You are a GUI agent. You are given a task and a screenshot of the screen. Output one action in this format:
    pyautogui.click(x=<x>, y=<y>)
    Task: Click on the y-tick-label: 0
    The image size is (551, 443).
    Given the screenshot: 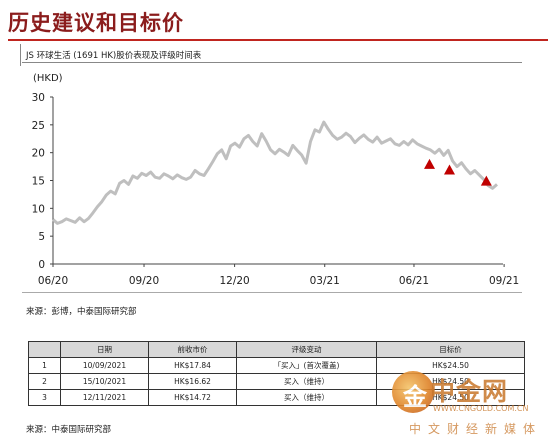 What is the action you would take?
    pyautogui.click(x=41, y=265)
    